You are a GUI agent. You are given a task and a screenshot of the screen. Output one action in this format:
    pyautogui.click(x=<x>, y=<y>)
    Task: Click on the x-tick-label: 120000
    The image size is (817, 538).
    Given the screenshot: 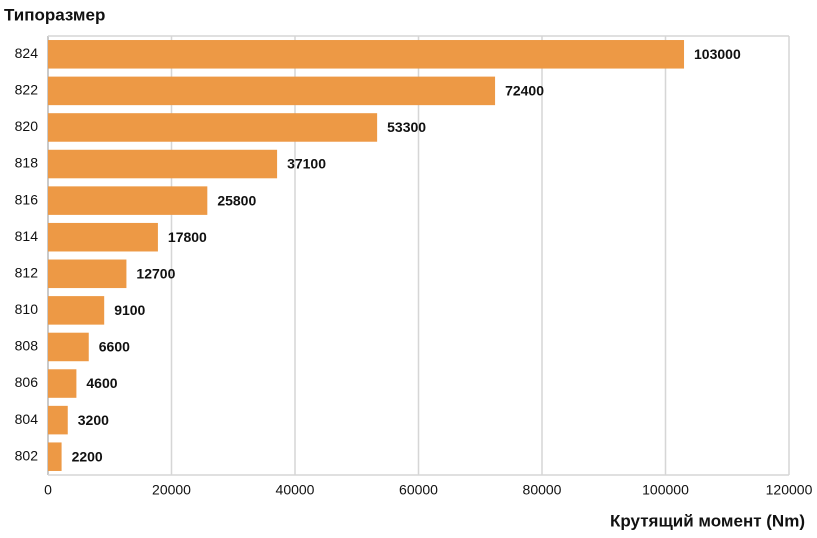 What is the action you would take?
    pyautogui.click(x=789, y=490)
    